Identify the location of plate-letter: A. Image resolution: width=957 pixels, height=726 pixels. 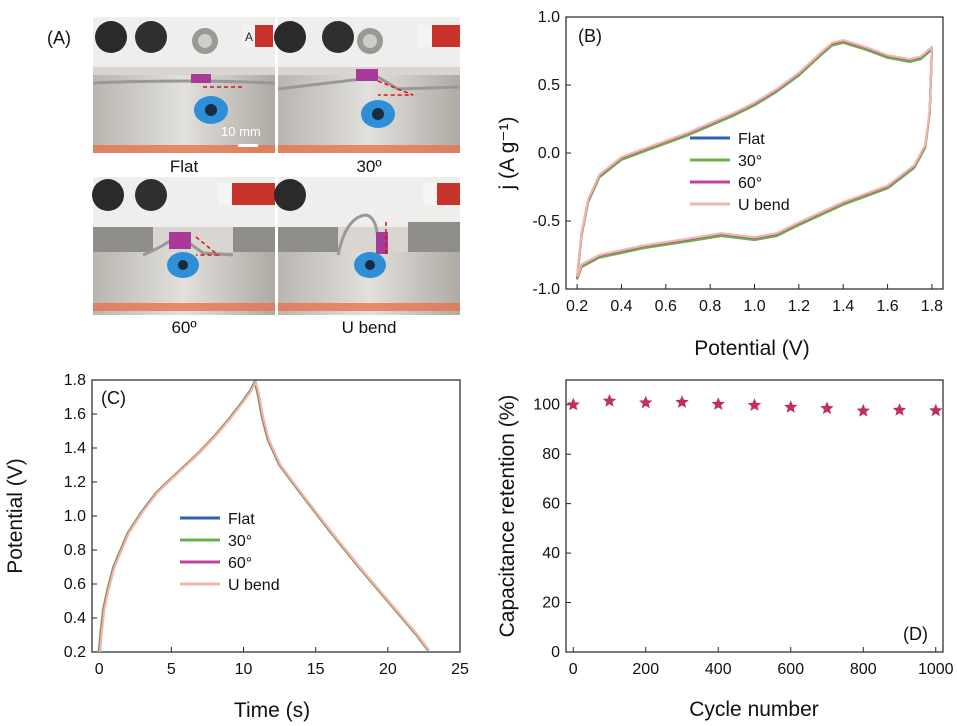
(249, 37).